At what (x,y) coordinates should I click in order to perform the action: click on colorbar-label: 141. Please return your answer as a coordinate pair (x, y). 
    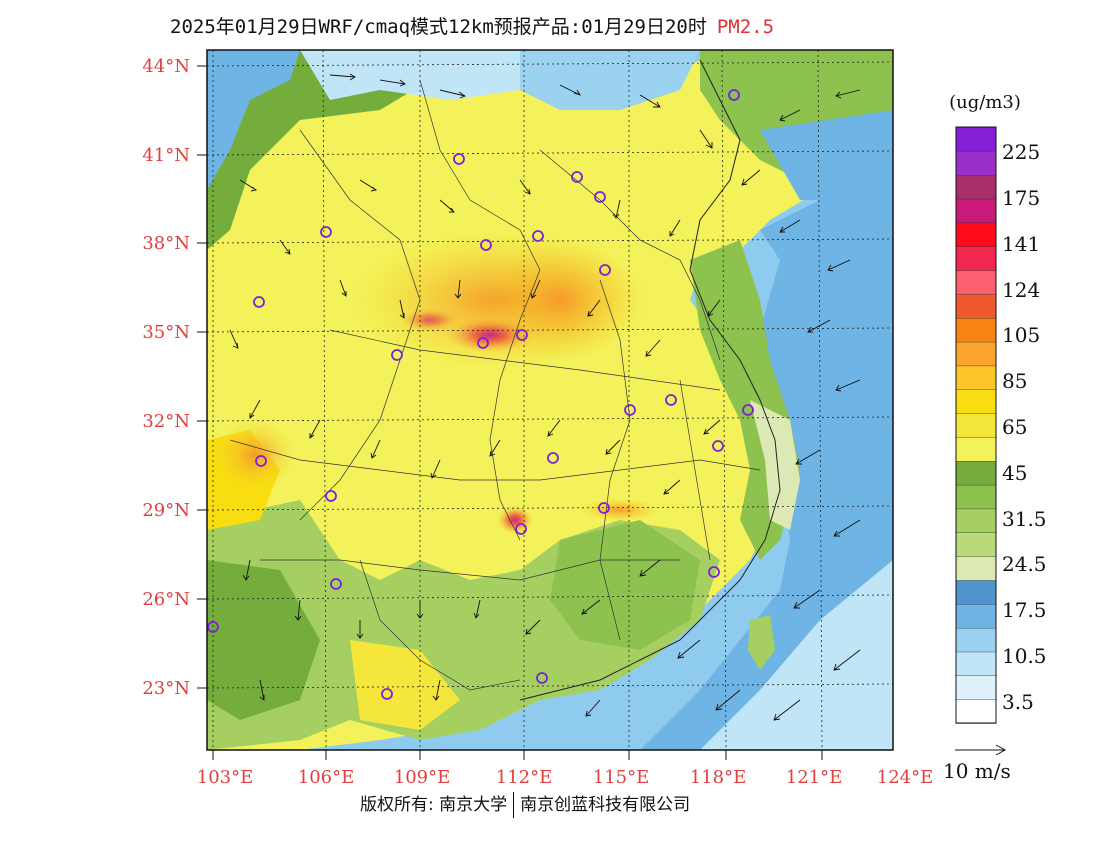
    Looking at the image, I should click on (1021, 244).